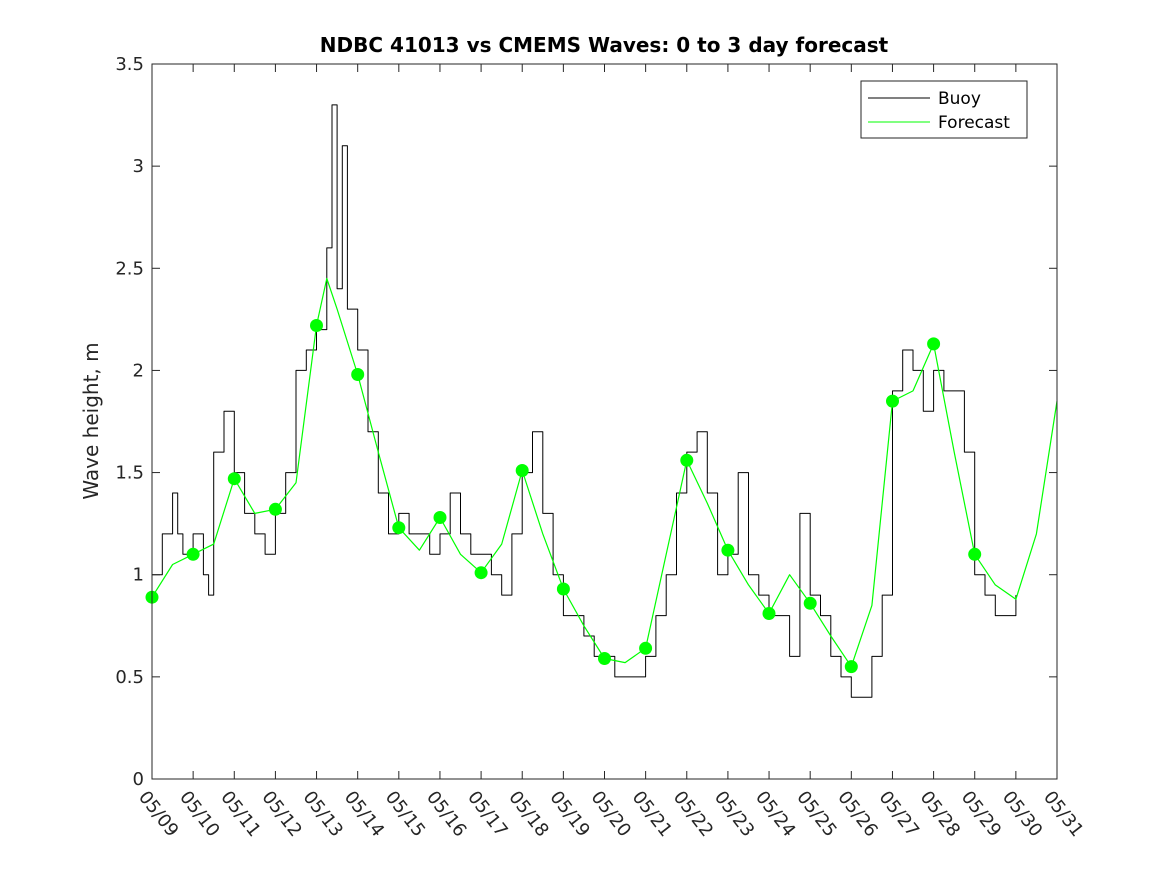 The height and width of the screenshot is (875, 1167). Describe the element at coordinates (129, 677) in the screenshot. I see `y-tick-label: 0.5` at that location.